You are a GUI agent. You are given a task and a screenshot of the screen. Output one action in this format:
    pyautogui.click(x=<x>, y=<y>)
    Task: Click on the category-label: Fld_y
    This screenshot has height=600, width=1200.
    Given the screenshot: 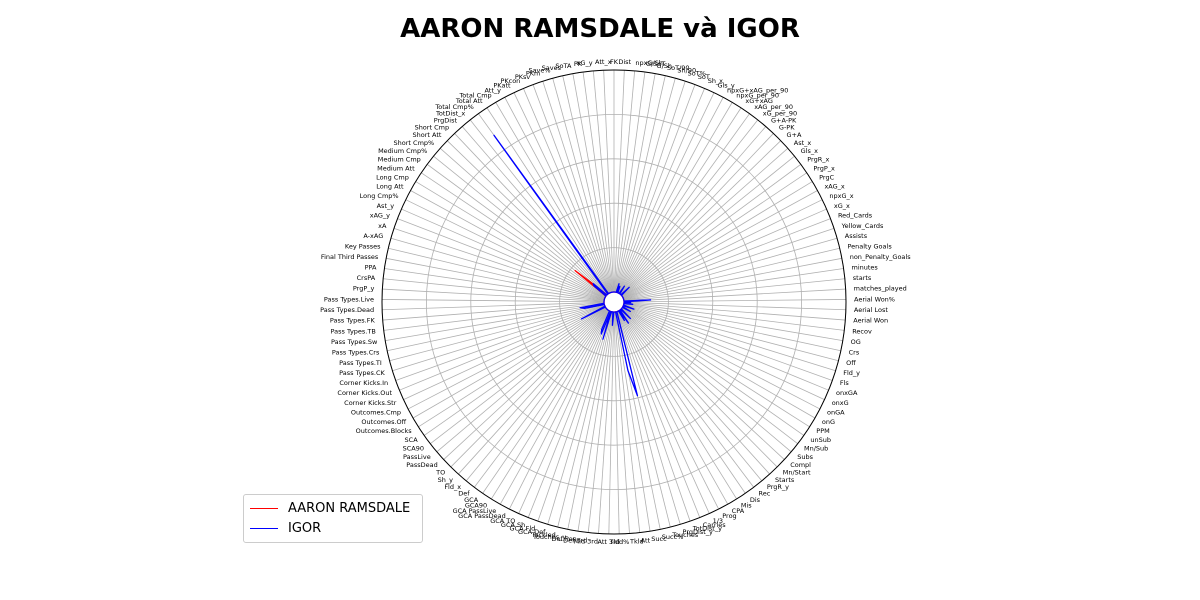 What is the action you would take?
    pyautogui.click(x=851, y=373)
    